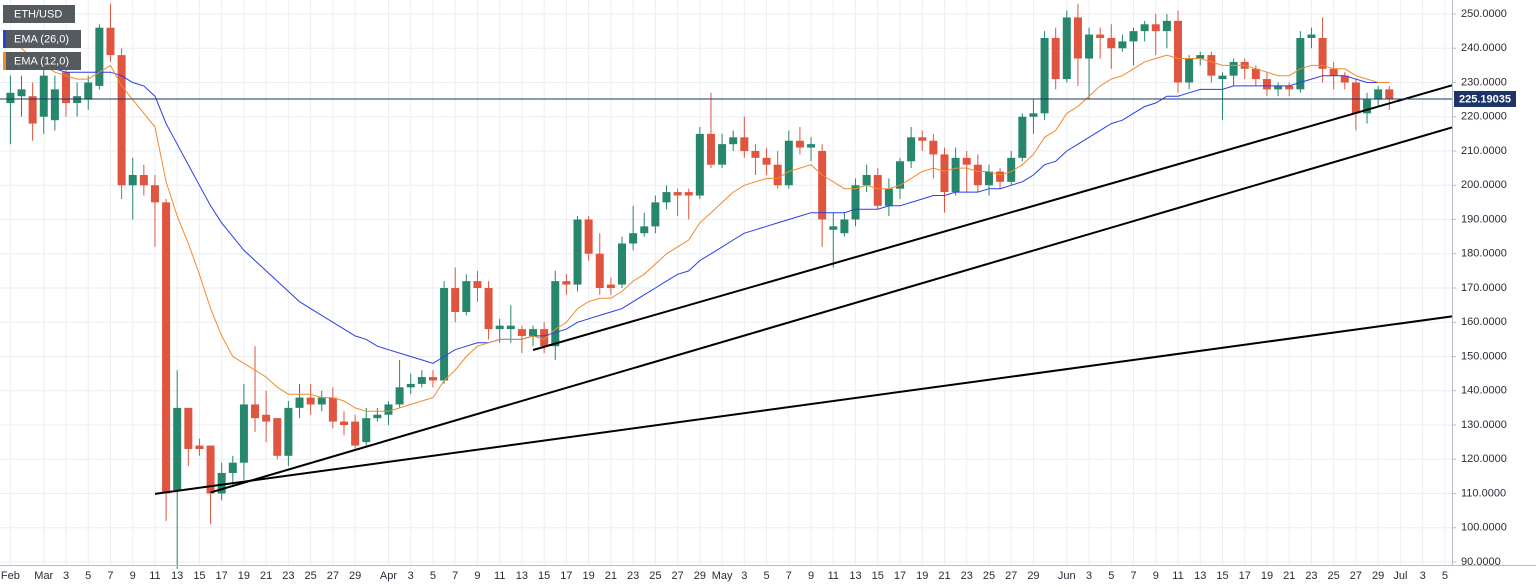 This screenshot has width=1536, height=587. Describe the element at coordinates (1156, 576) in the screenshot. I see `x-tick-label: 9` at that location.